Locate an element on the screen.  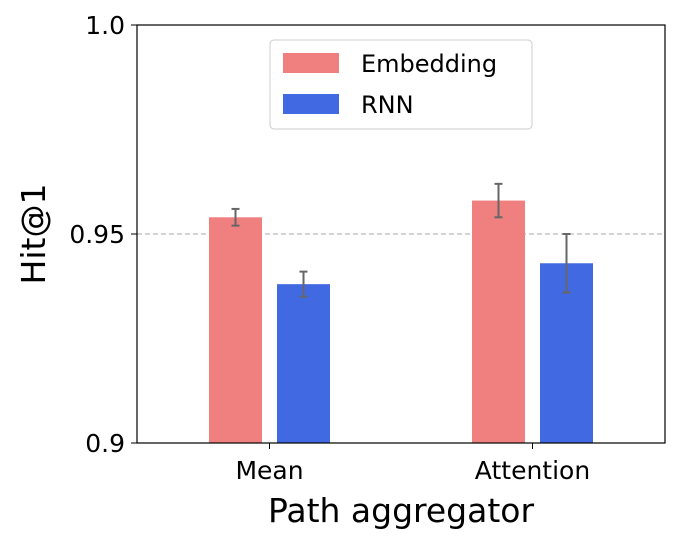
y-tick-label: 0.95 is located at coordinates (97, 234).